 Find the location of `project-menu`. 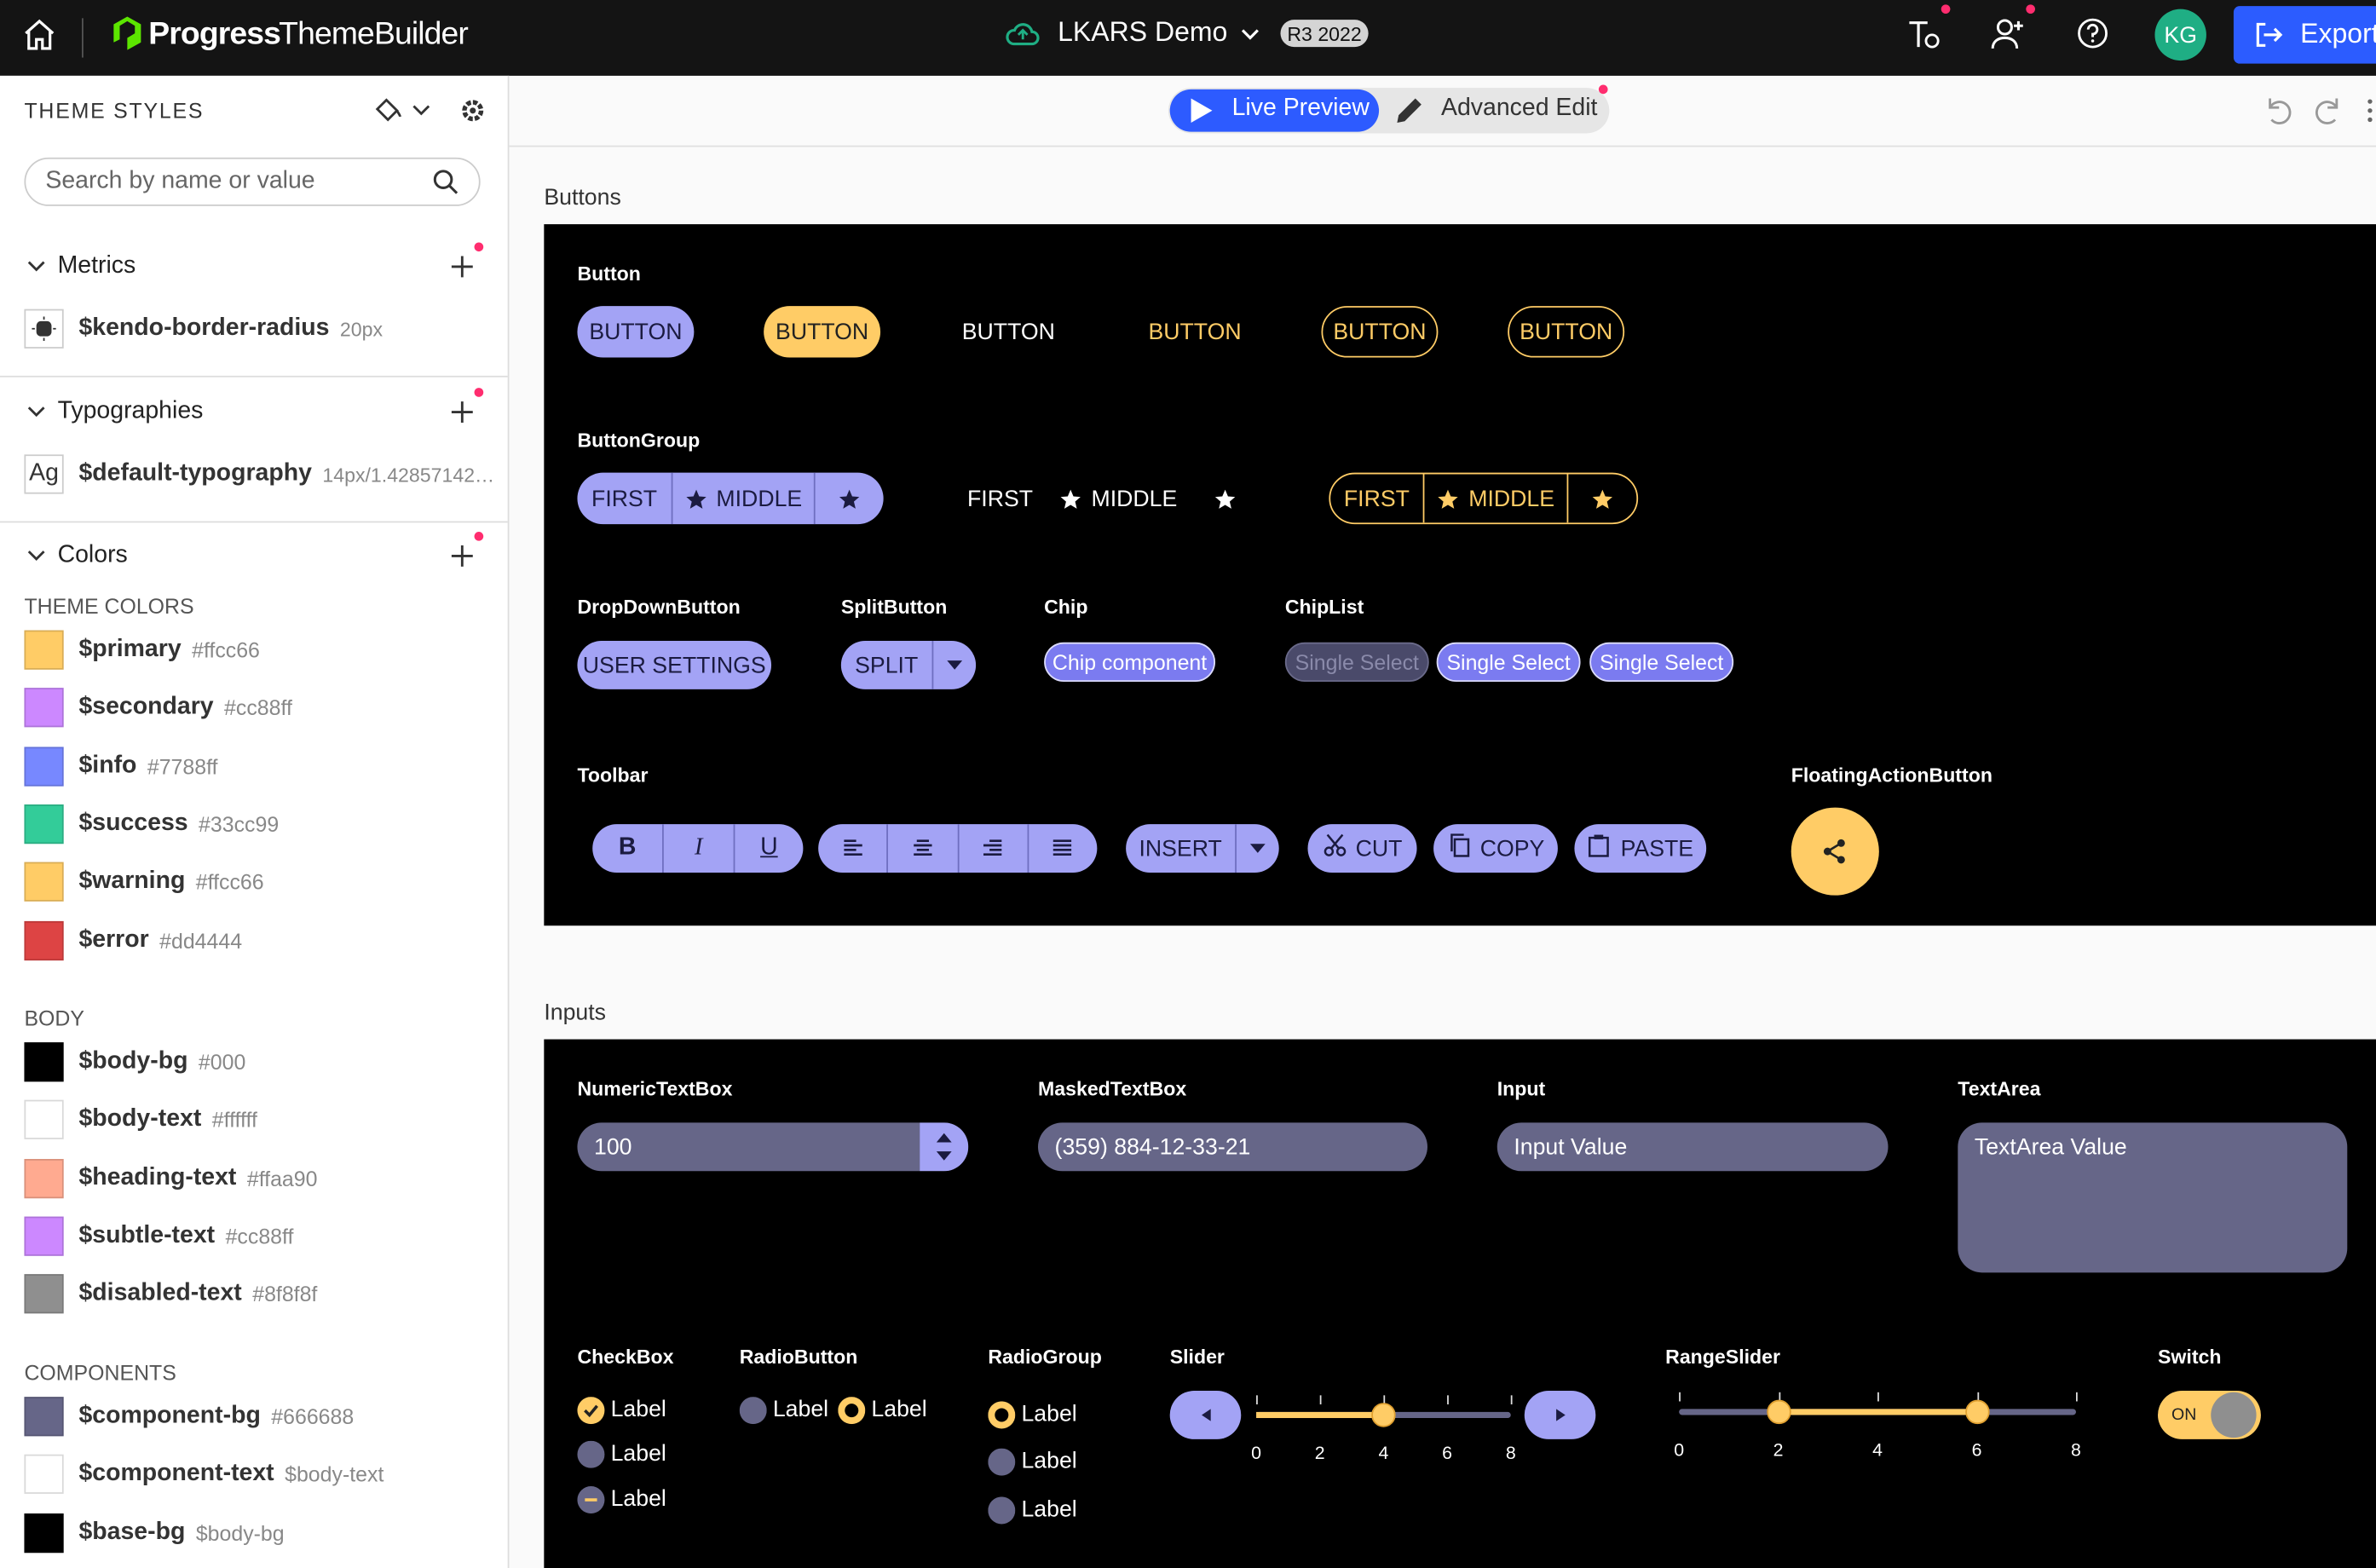

project-menu is located at coordinates (1250, 35).